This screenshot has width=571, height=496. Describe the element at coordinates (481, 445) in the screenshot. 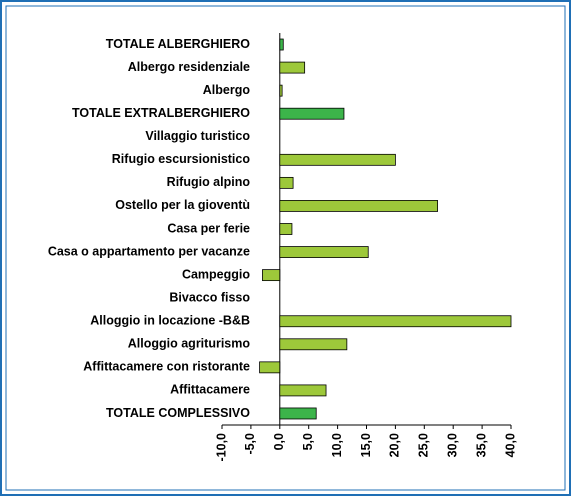

I see `x-tick-label: 35,0` at that location.